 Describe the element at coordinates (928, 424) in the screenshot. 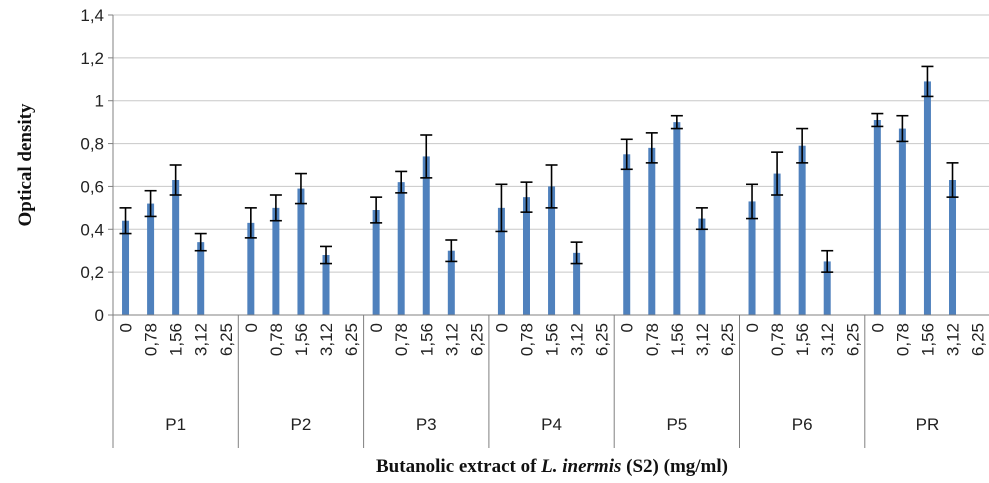

I see `group-label: PR` at that location.